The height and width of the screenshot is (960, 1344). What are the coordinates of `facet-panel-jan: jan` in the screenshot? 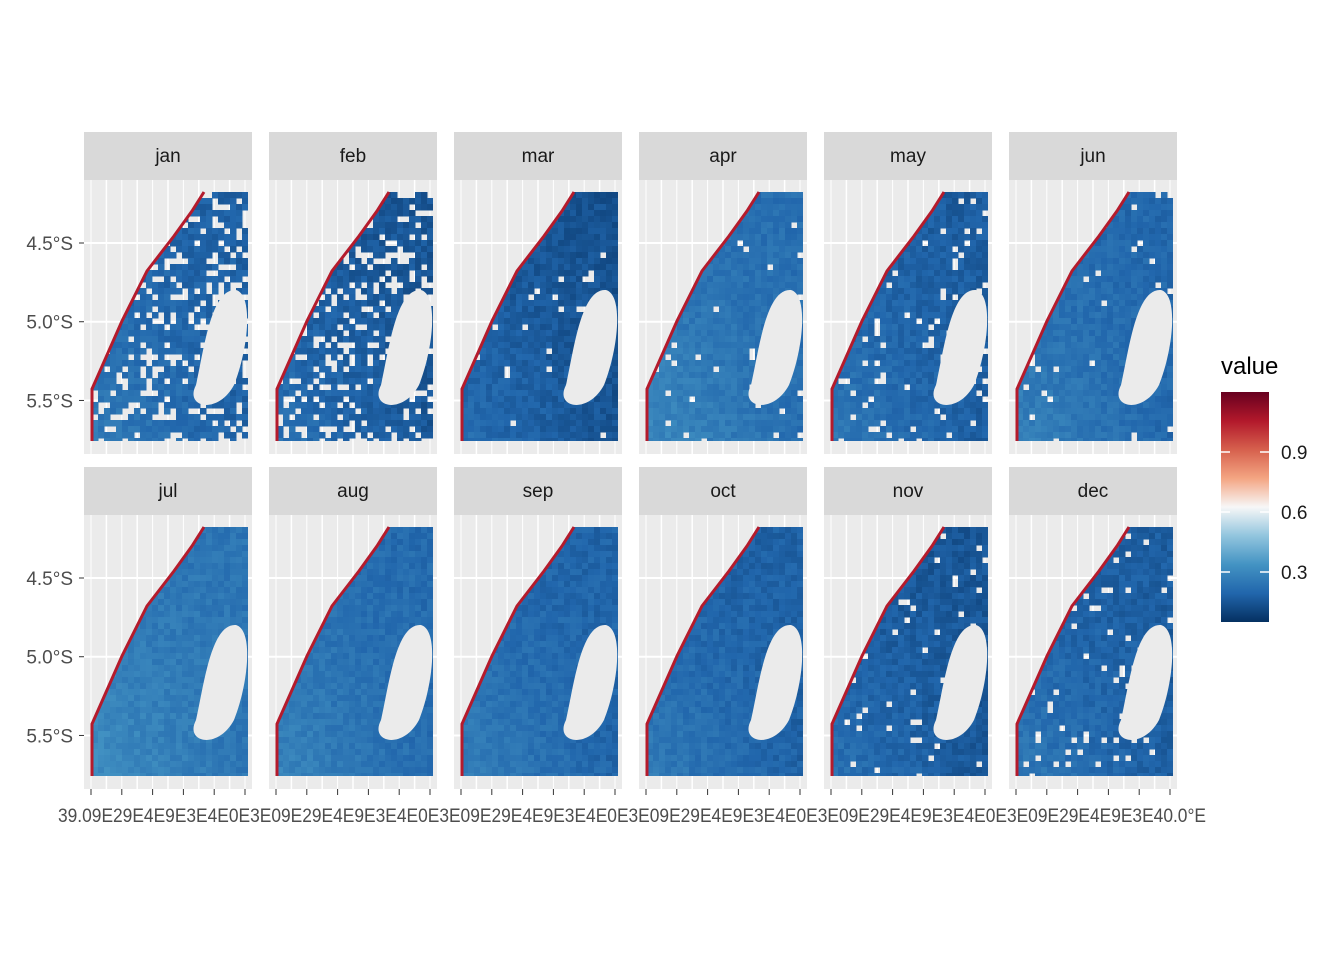 It's located at (168, 293).